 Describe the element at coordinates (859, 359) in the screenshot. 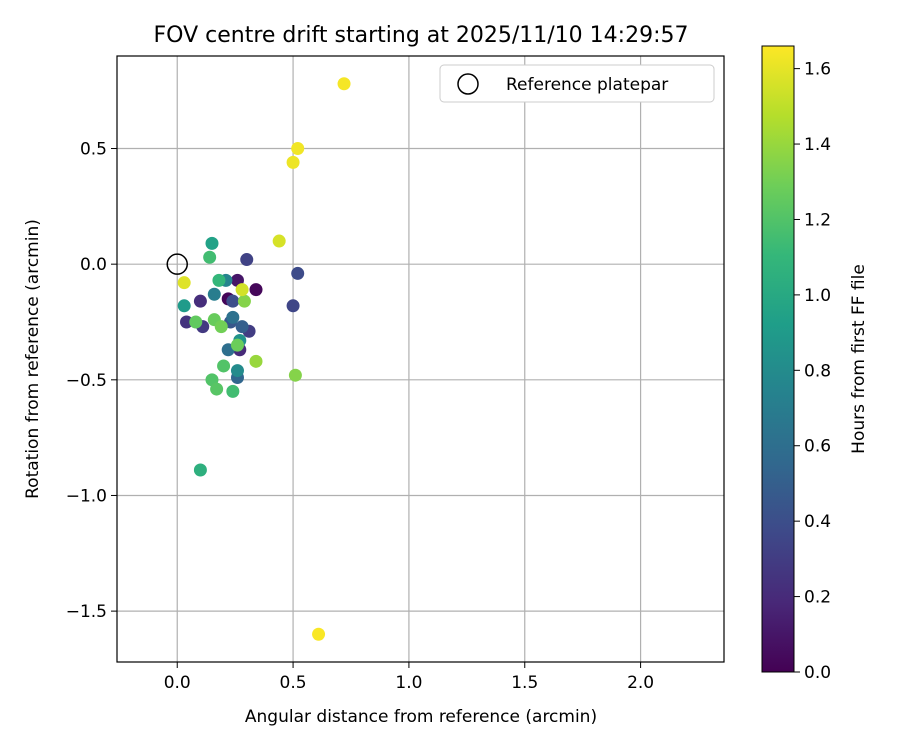

I see `colorbar-label: Hours from first FF file` at that location.